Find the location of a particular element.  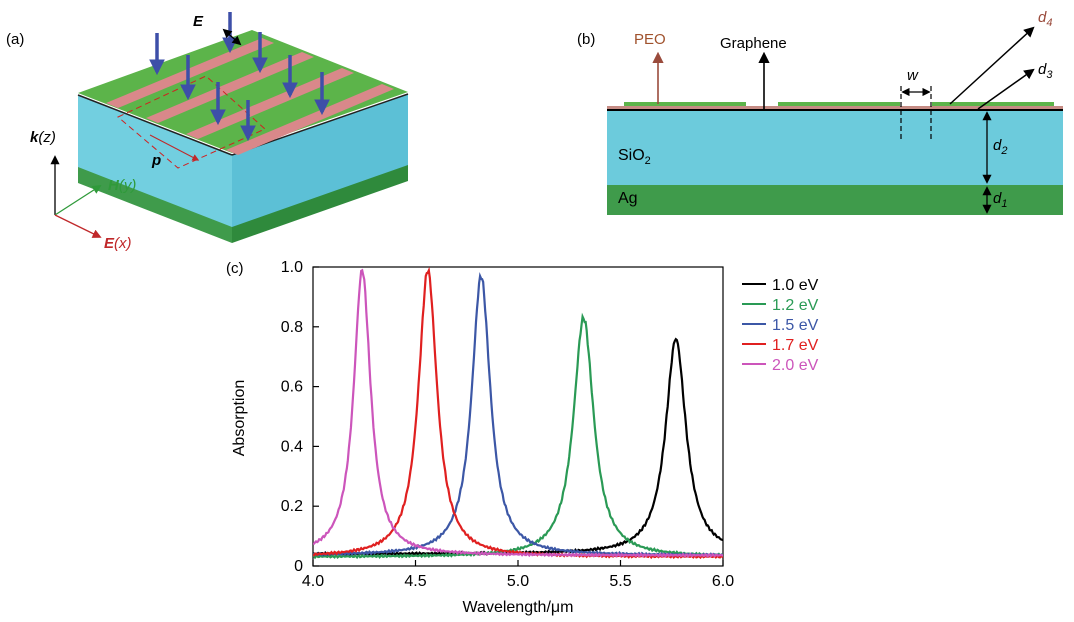

y-tick-label: 0 is located at coordinates (298, 566).